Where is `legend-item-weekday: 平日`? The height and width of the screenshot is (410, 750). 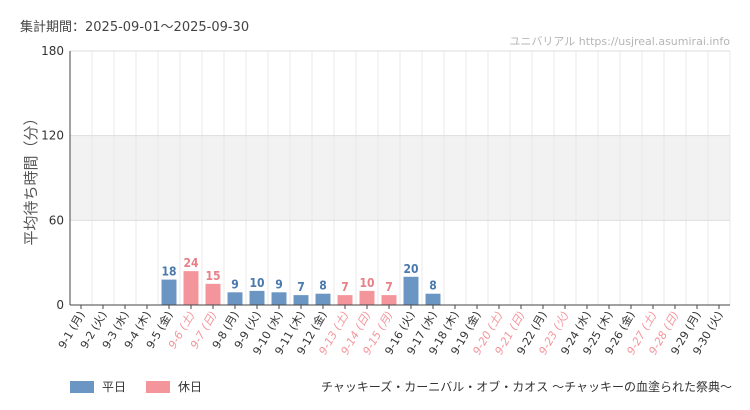 legend-item-weekday: 平日 is located at coordinates (98, 386).